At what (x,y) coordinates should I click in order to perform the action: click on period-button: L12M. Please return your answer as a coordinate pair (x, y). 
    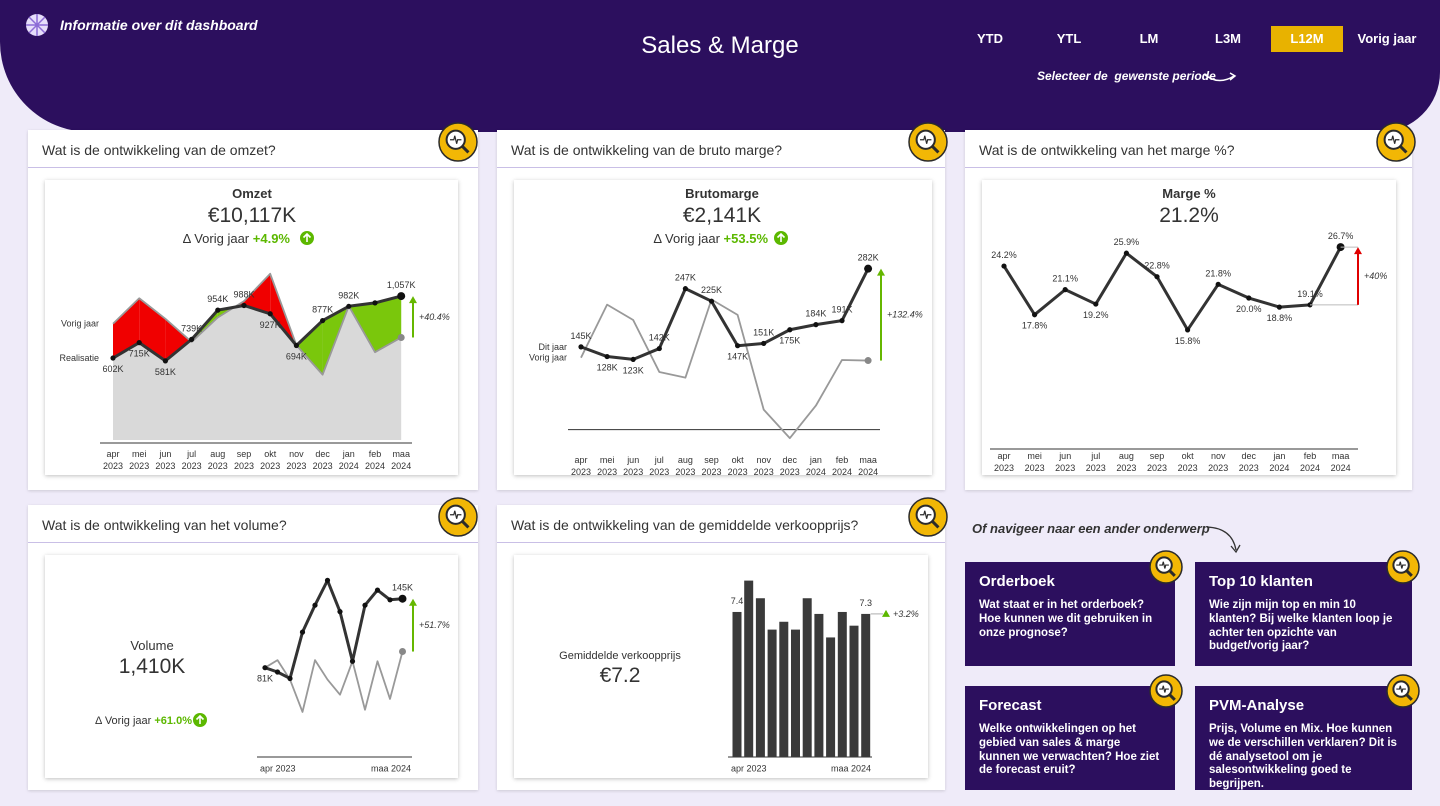
    Looking at the image, I should click on (1307, 39).